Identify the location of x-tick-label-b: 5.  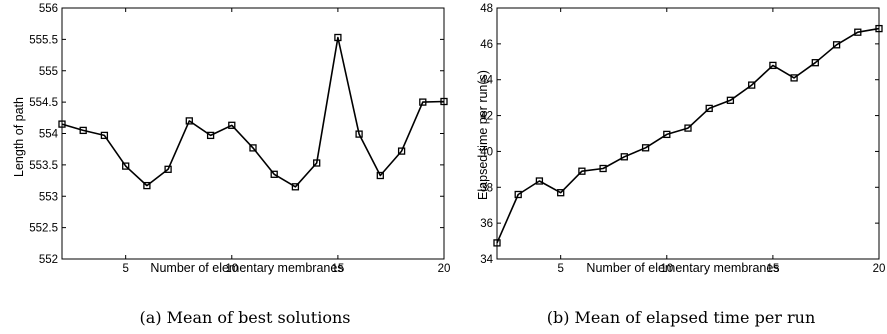
(560, 269).